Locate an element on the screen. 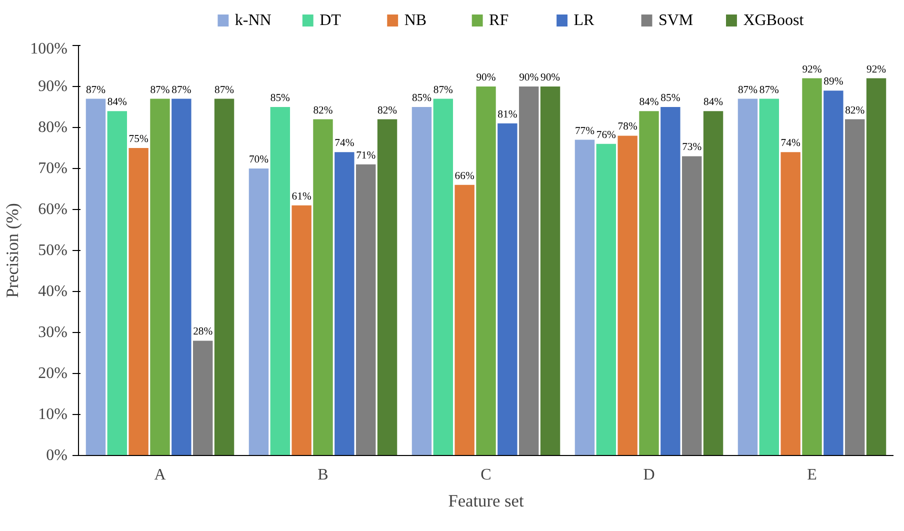 The height and width of the screenshot is (531, 904). legend-label: SVM is located at coordinates (676, 20).